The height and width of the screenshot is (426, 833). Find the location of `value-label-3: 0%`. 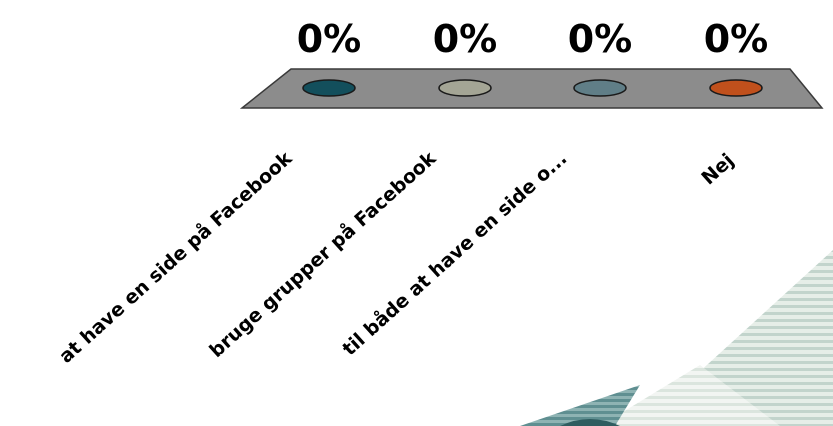

value-label-3: 0% is located at coordinates (600, 39).